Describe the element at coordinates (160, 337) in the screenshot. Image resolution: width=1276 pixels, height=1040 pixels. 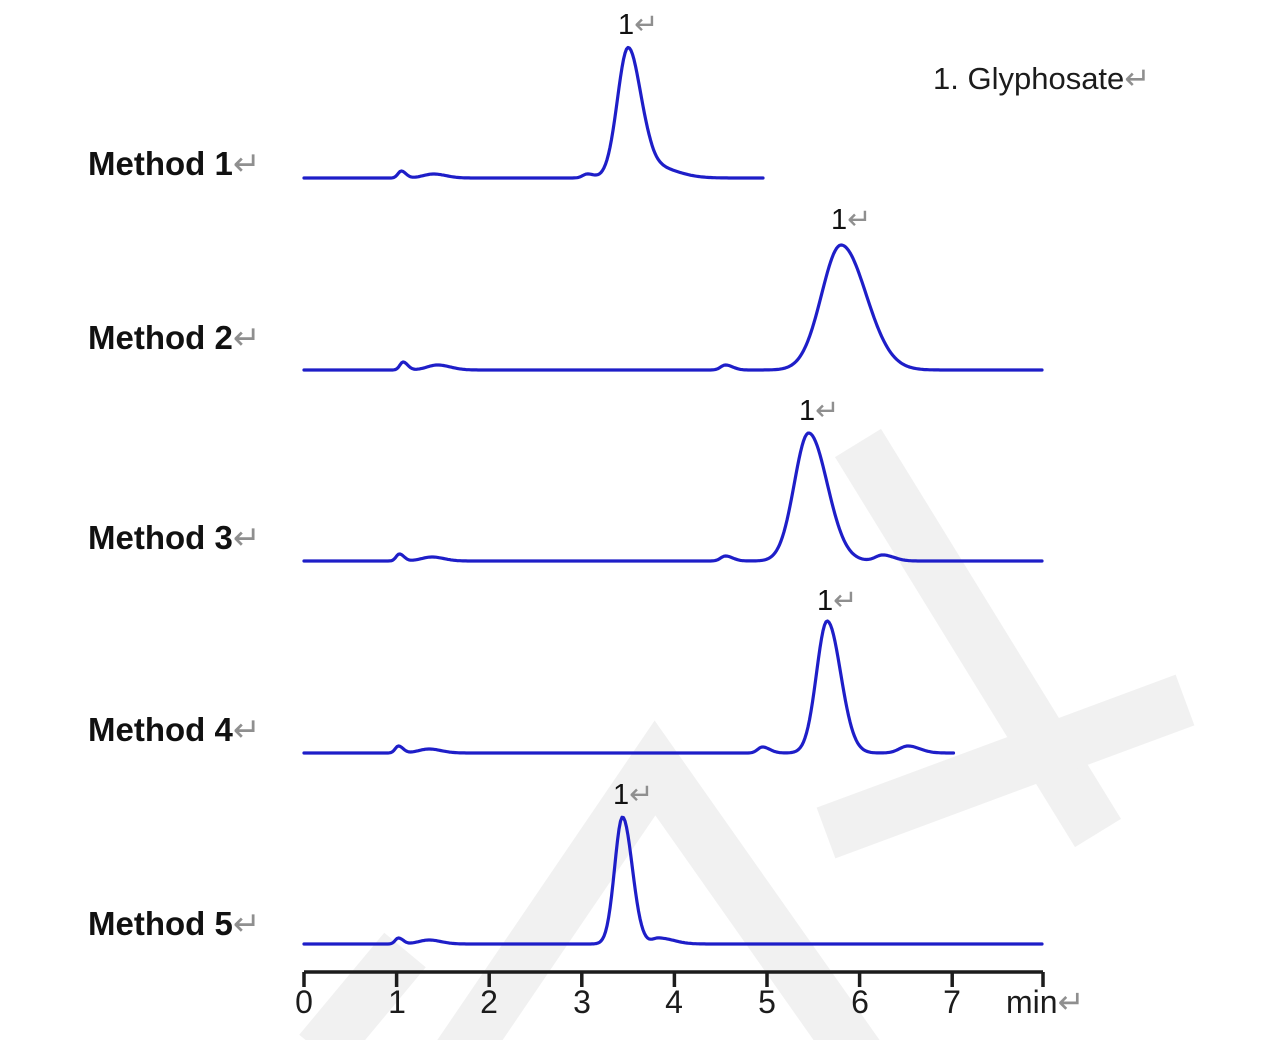
I see `method-label-text-2: Method 2` at that location.